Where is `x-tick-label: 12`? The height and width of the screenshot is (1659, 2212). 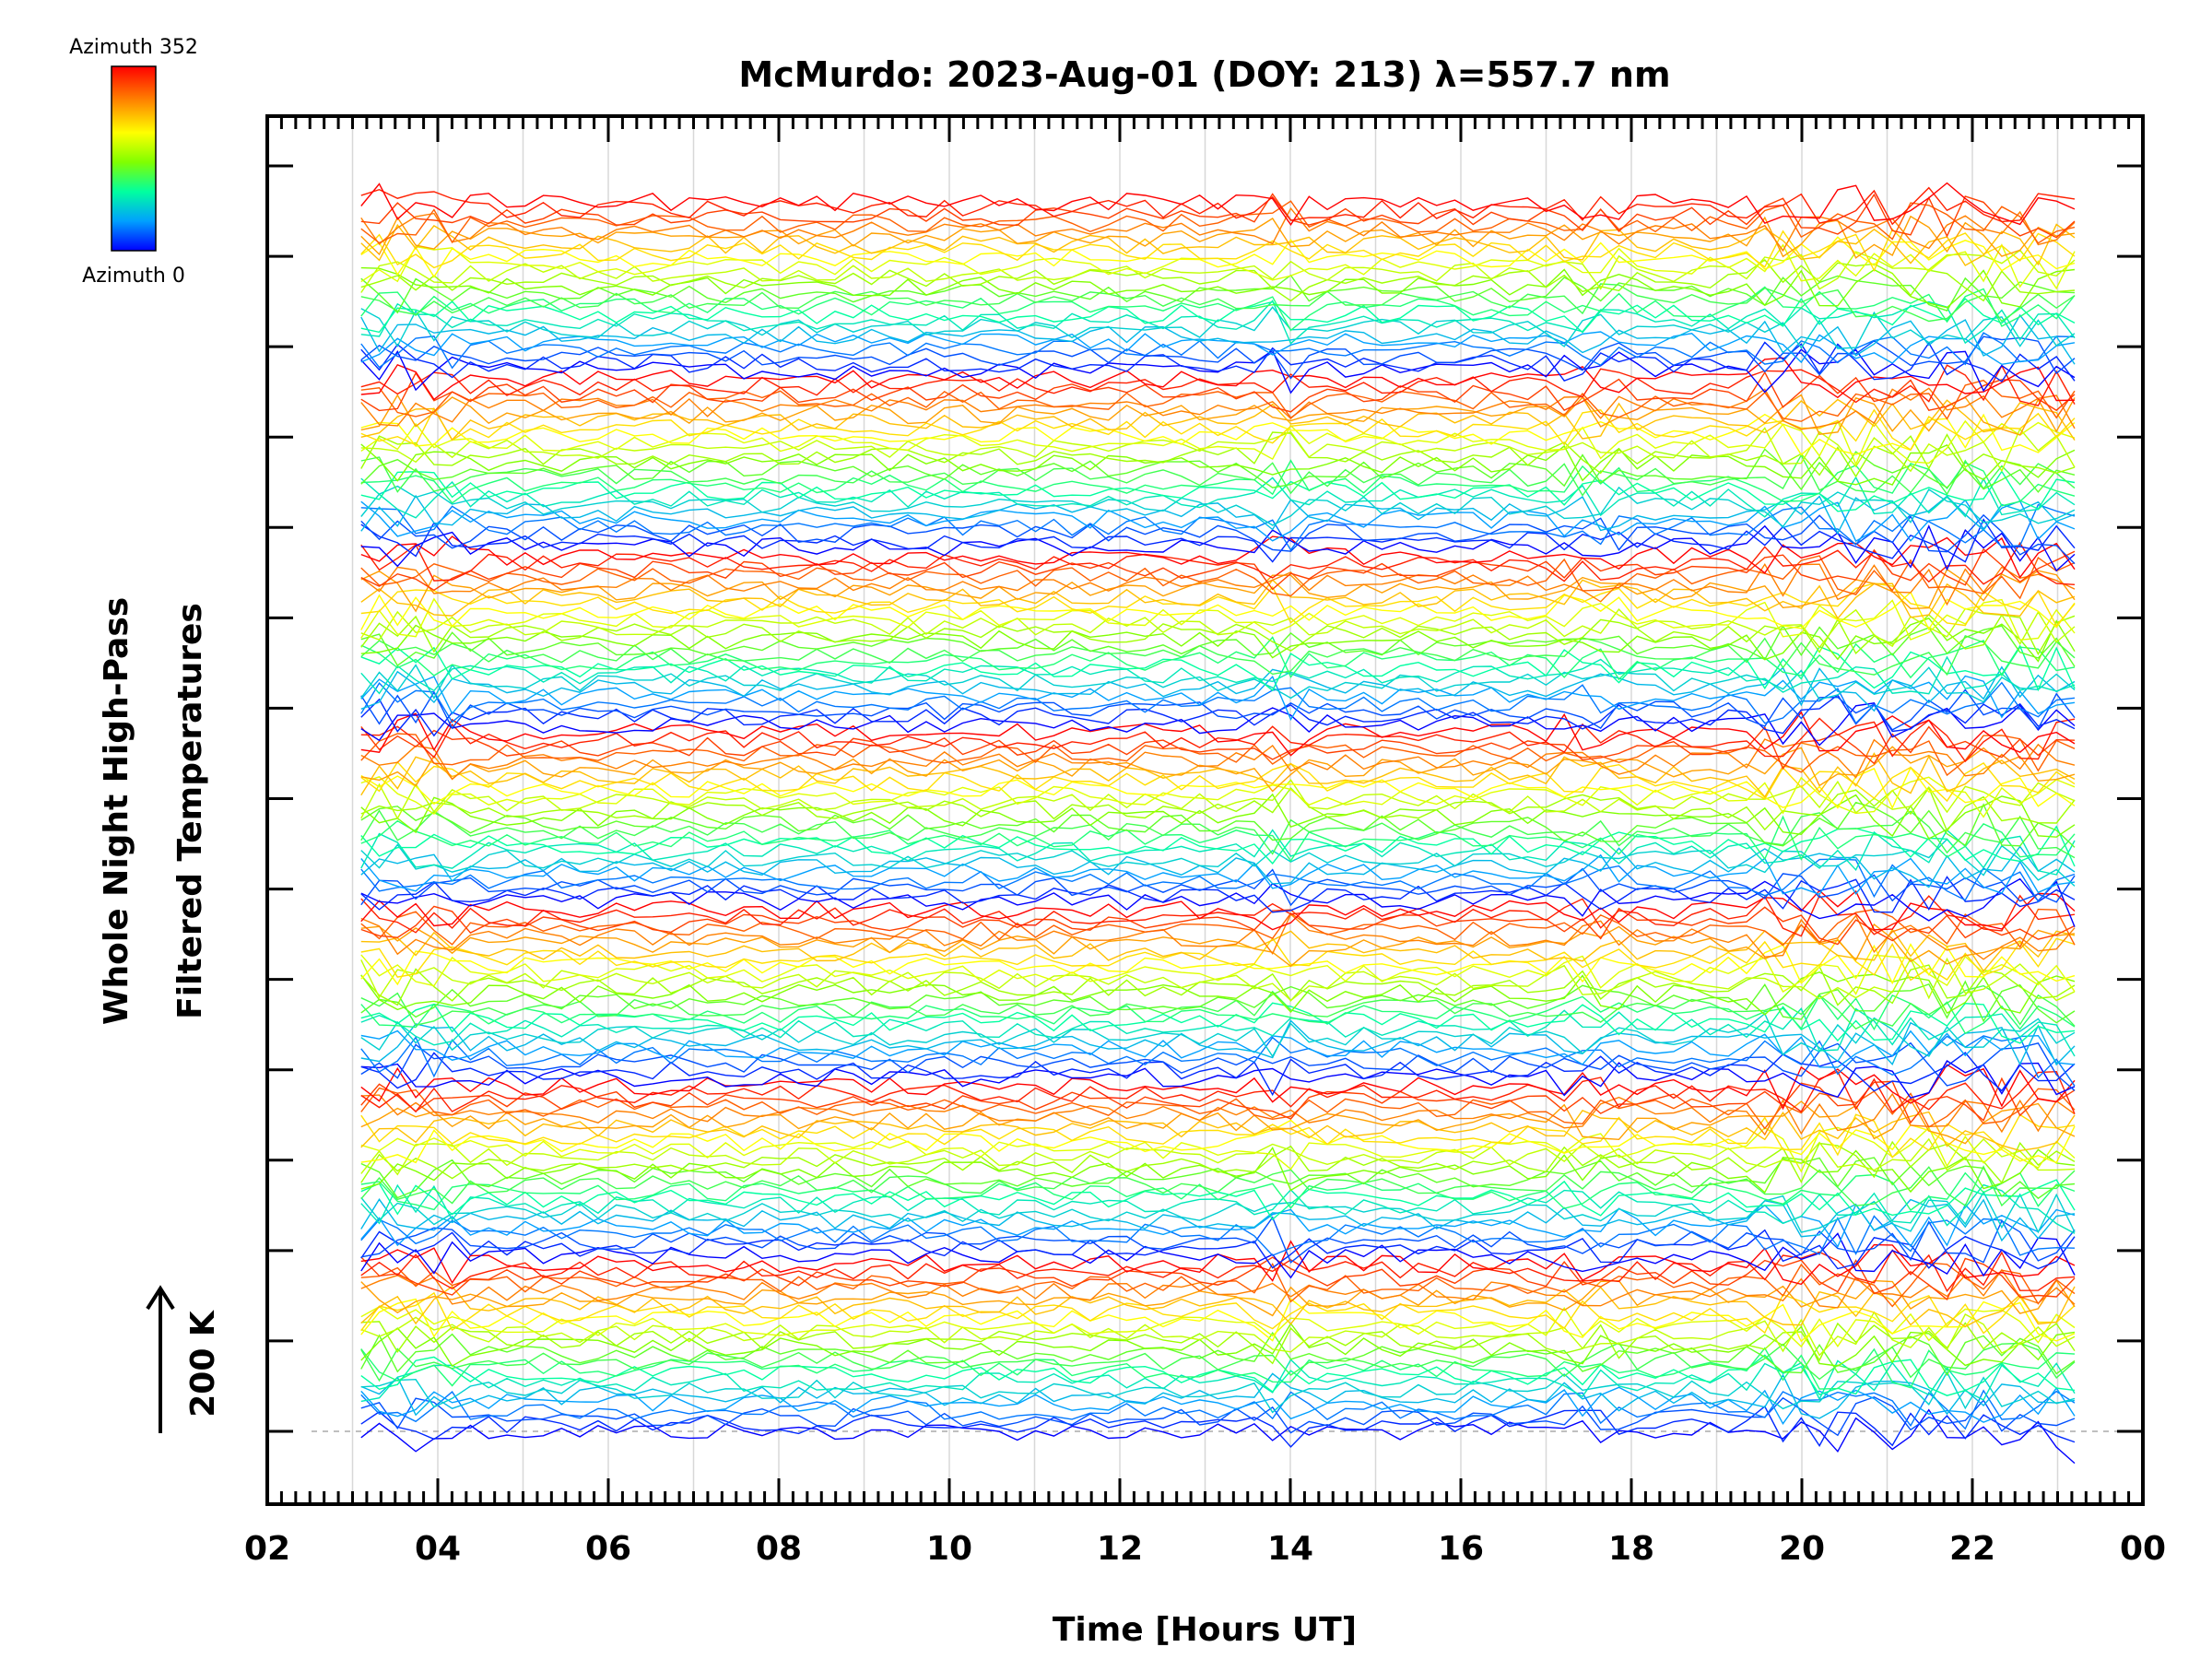 x-tick-label: 12 is located at coordinates (1120, 1549).